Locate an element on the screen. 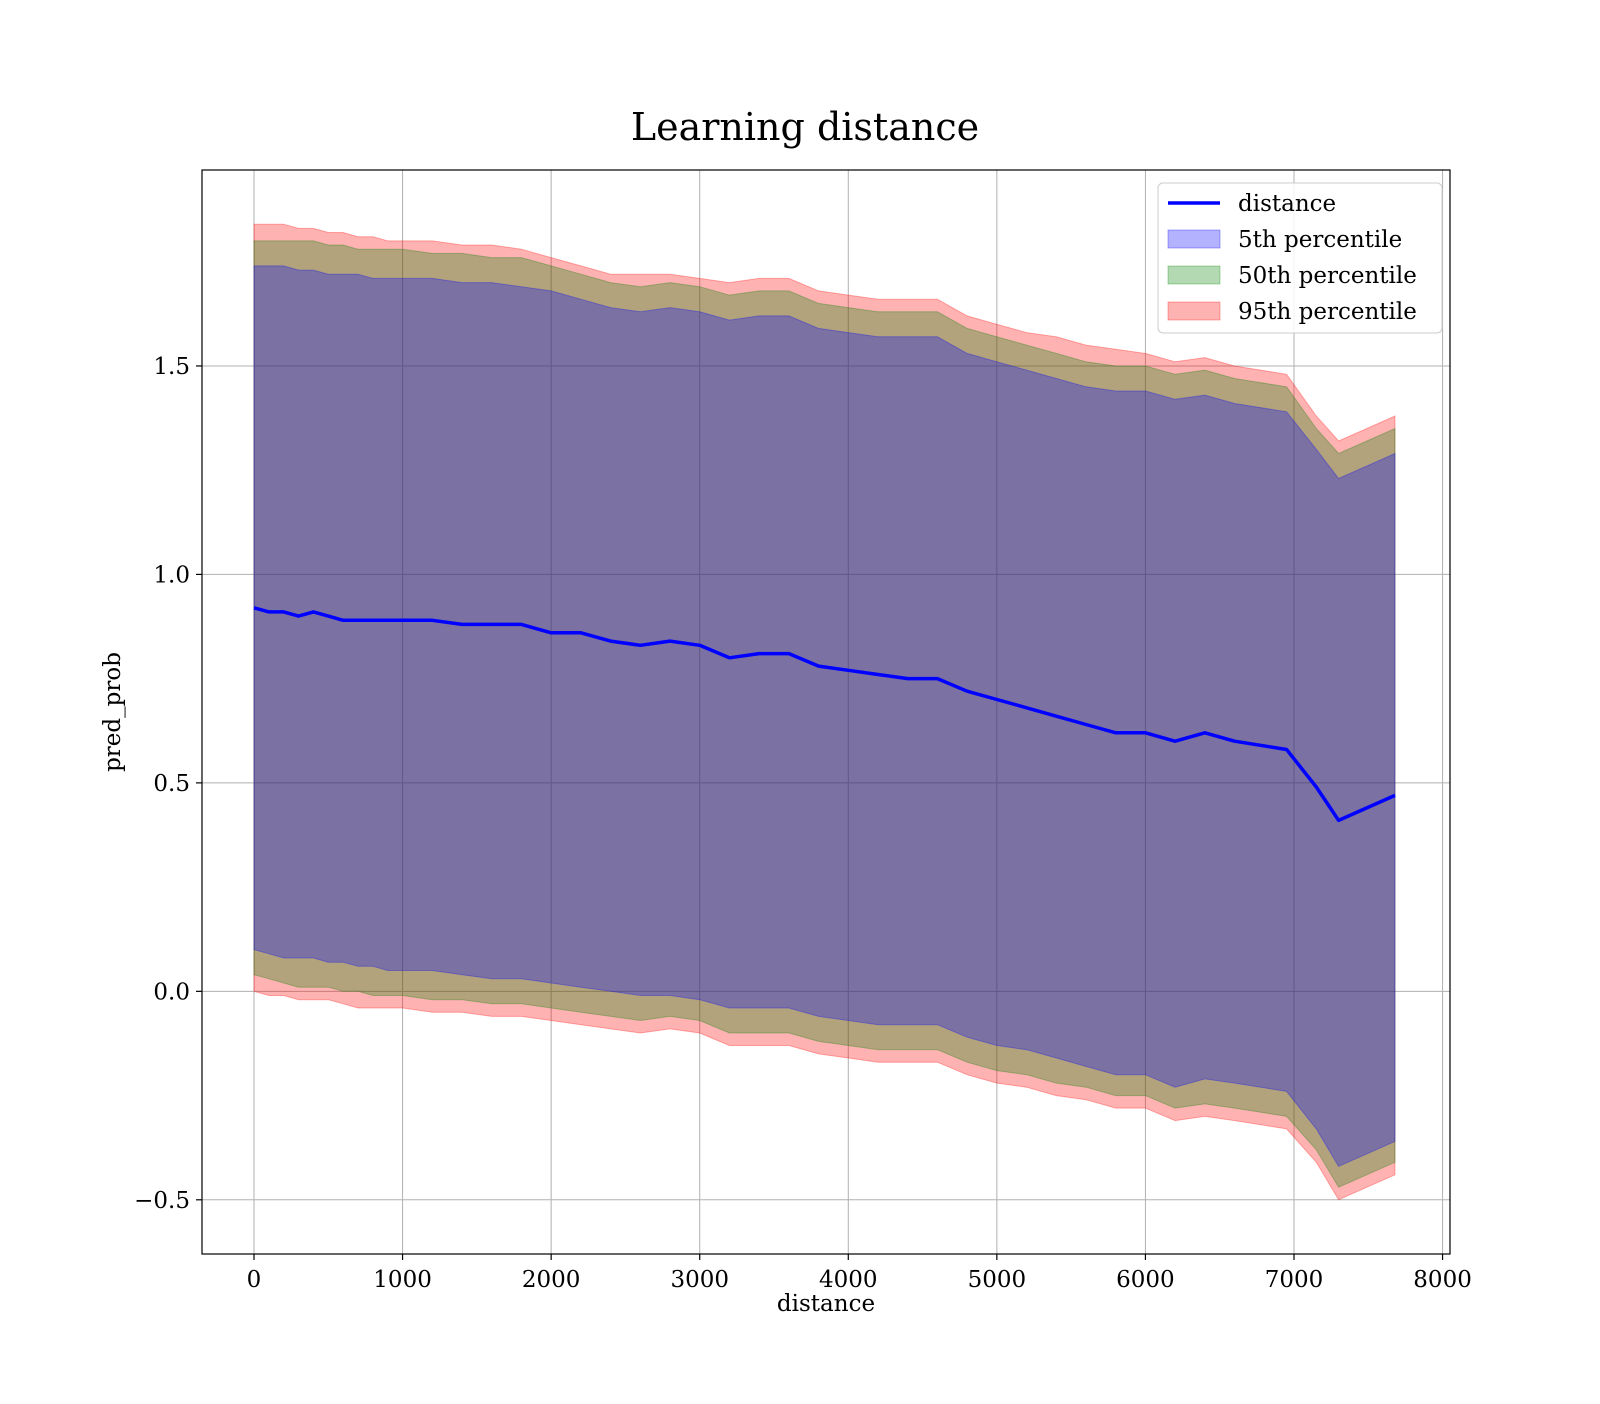 The image size is (1600, 1404). x-tick-label: 8000 is located at coordinates (1442, 1280).